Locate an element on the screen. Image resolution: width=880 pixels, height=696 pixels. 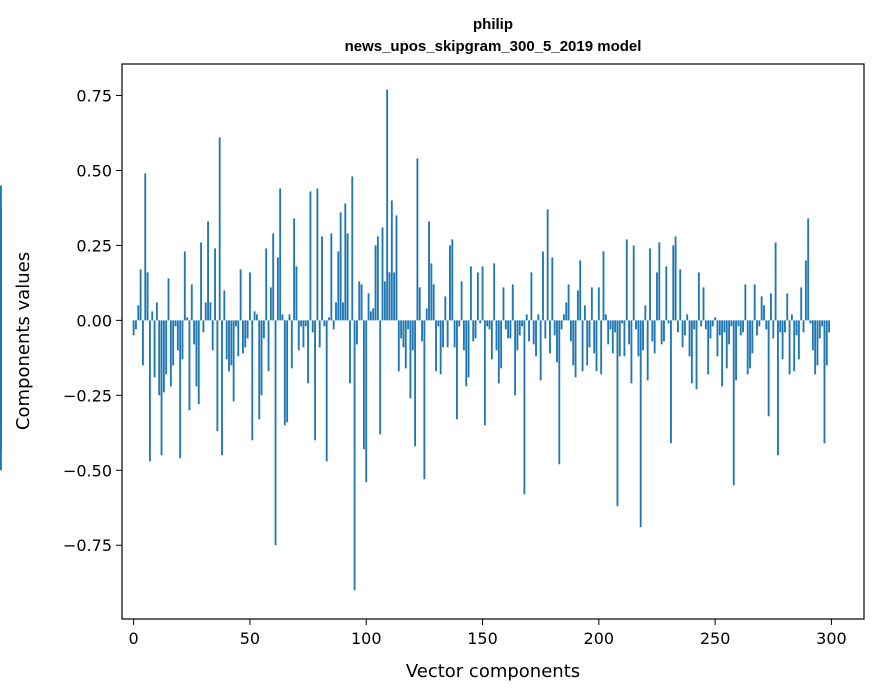
x-tick-label: 300 is located at coordinates (831, 638).